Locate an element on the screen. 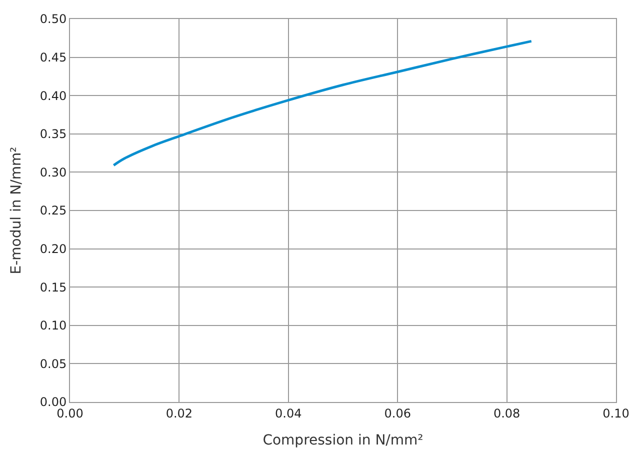  x-tick-label: 0.06 is located at coordinates (397, 413).